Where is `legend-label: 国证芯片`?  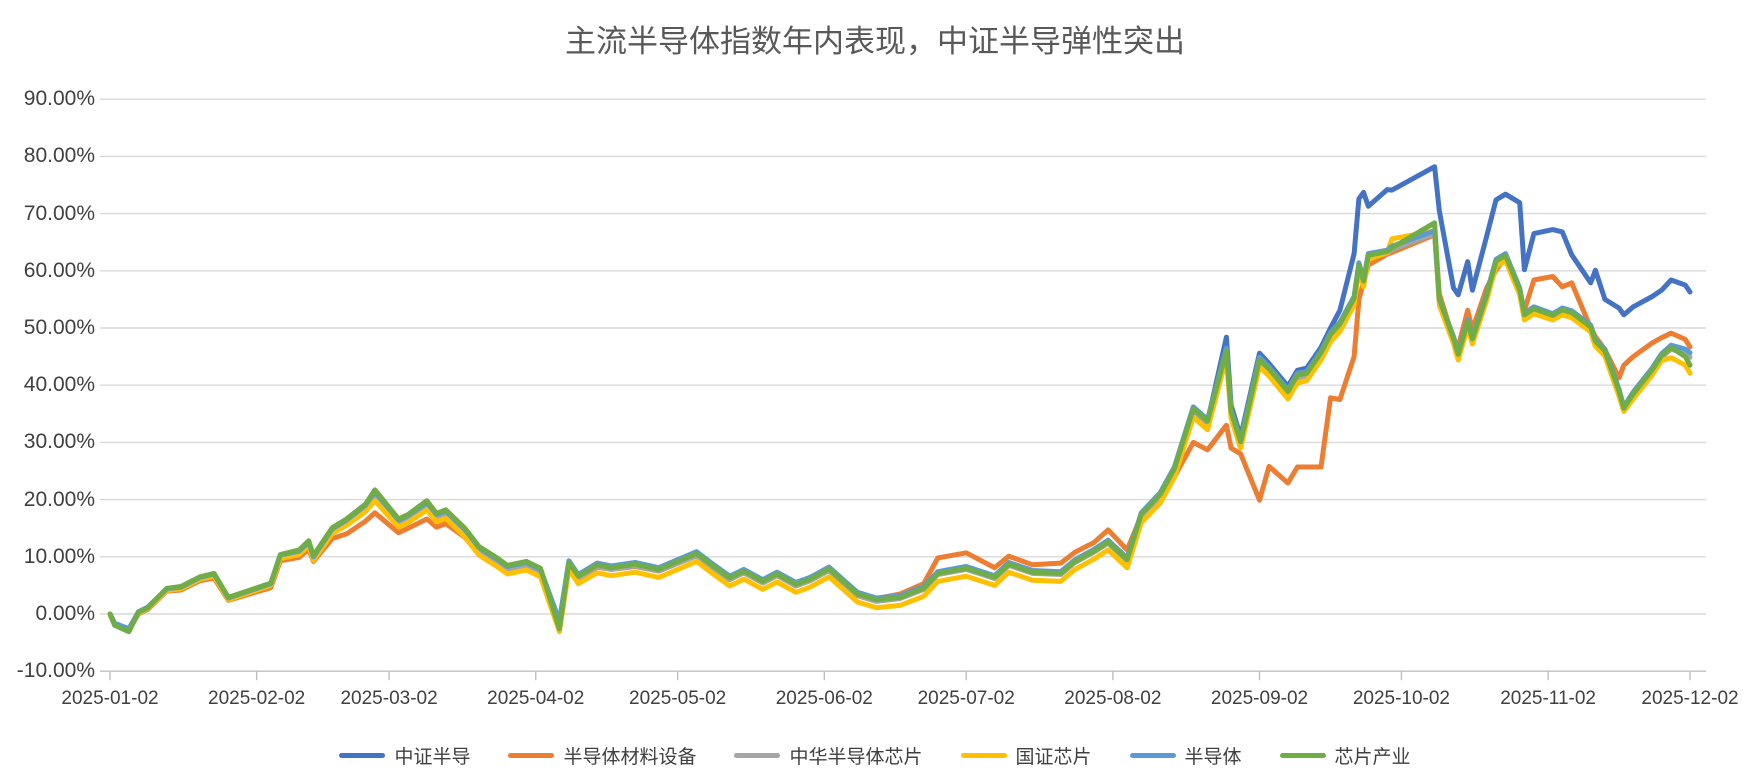
legend-label: 国证芯片 is located at coordinates (1053, 757).